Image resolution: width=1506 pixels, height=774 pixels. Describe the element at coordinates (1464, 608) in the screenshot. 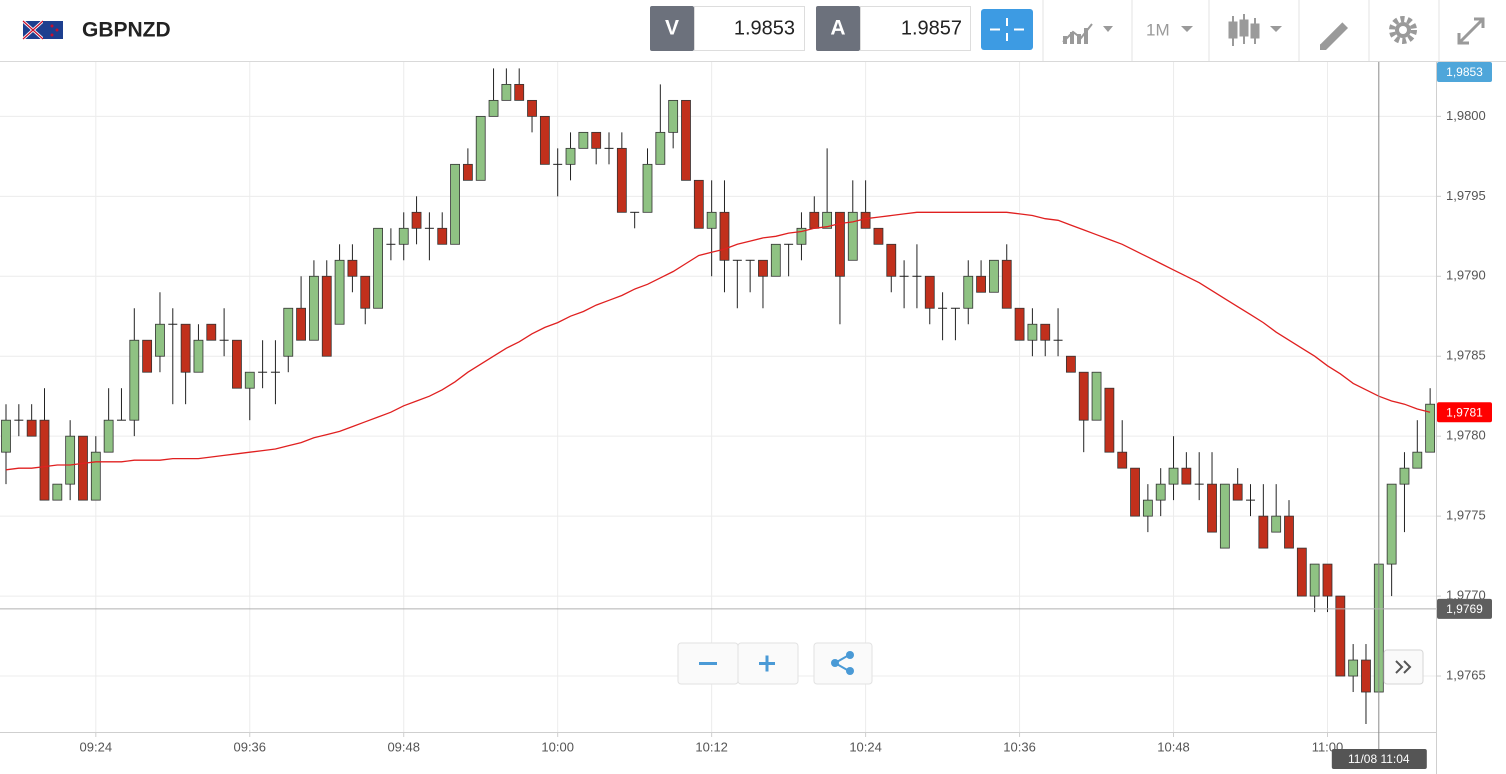

I see `crosshair-y-box` at that location.